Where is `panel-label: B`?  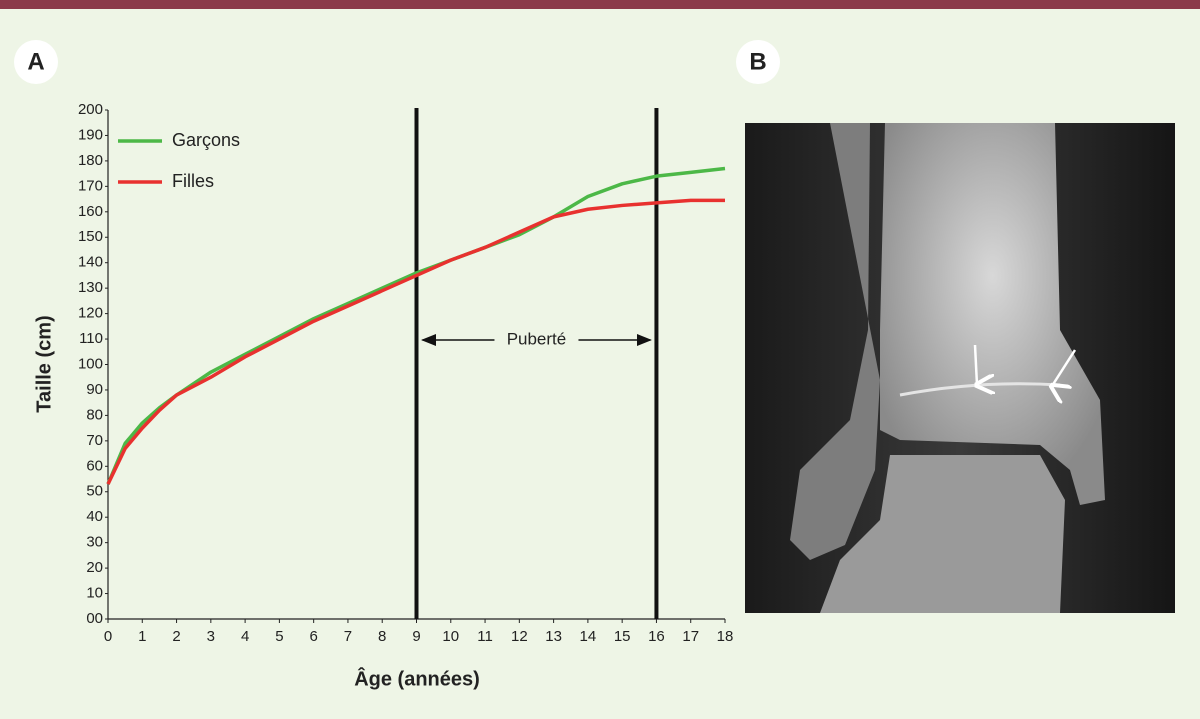
panel-label: B is located at coordinates (757, 61).